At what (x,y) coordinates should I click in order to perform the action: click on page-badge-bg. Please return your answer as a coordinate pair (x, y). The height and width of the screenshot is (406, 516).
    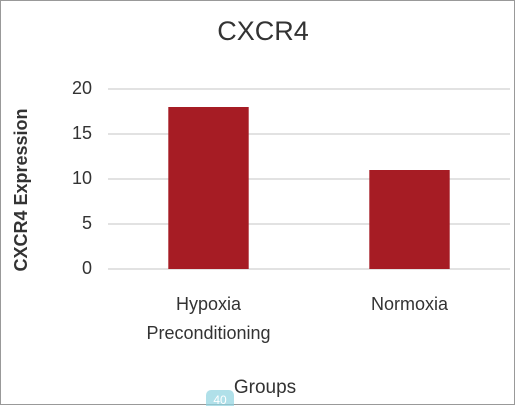
    Looking at the image, I should click on (220, 398).